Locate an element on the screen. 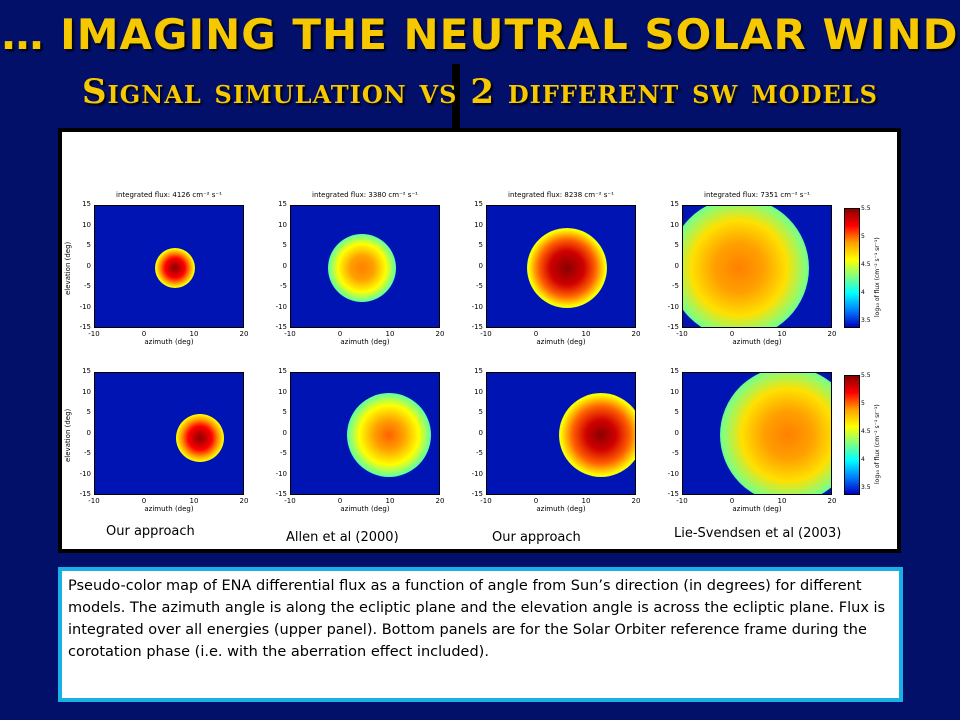 The height and width of the screenshot is (720, 960). panel-title: integrated flux: 4126 cm⁻² s⁻¹ is located at coordinates (169, 195).